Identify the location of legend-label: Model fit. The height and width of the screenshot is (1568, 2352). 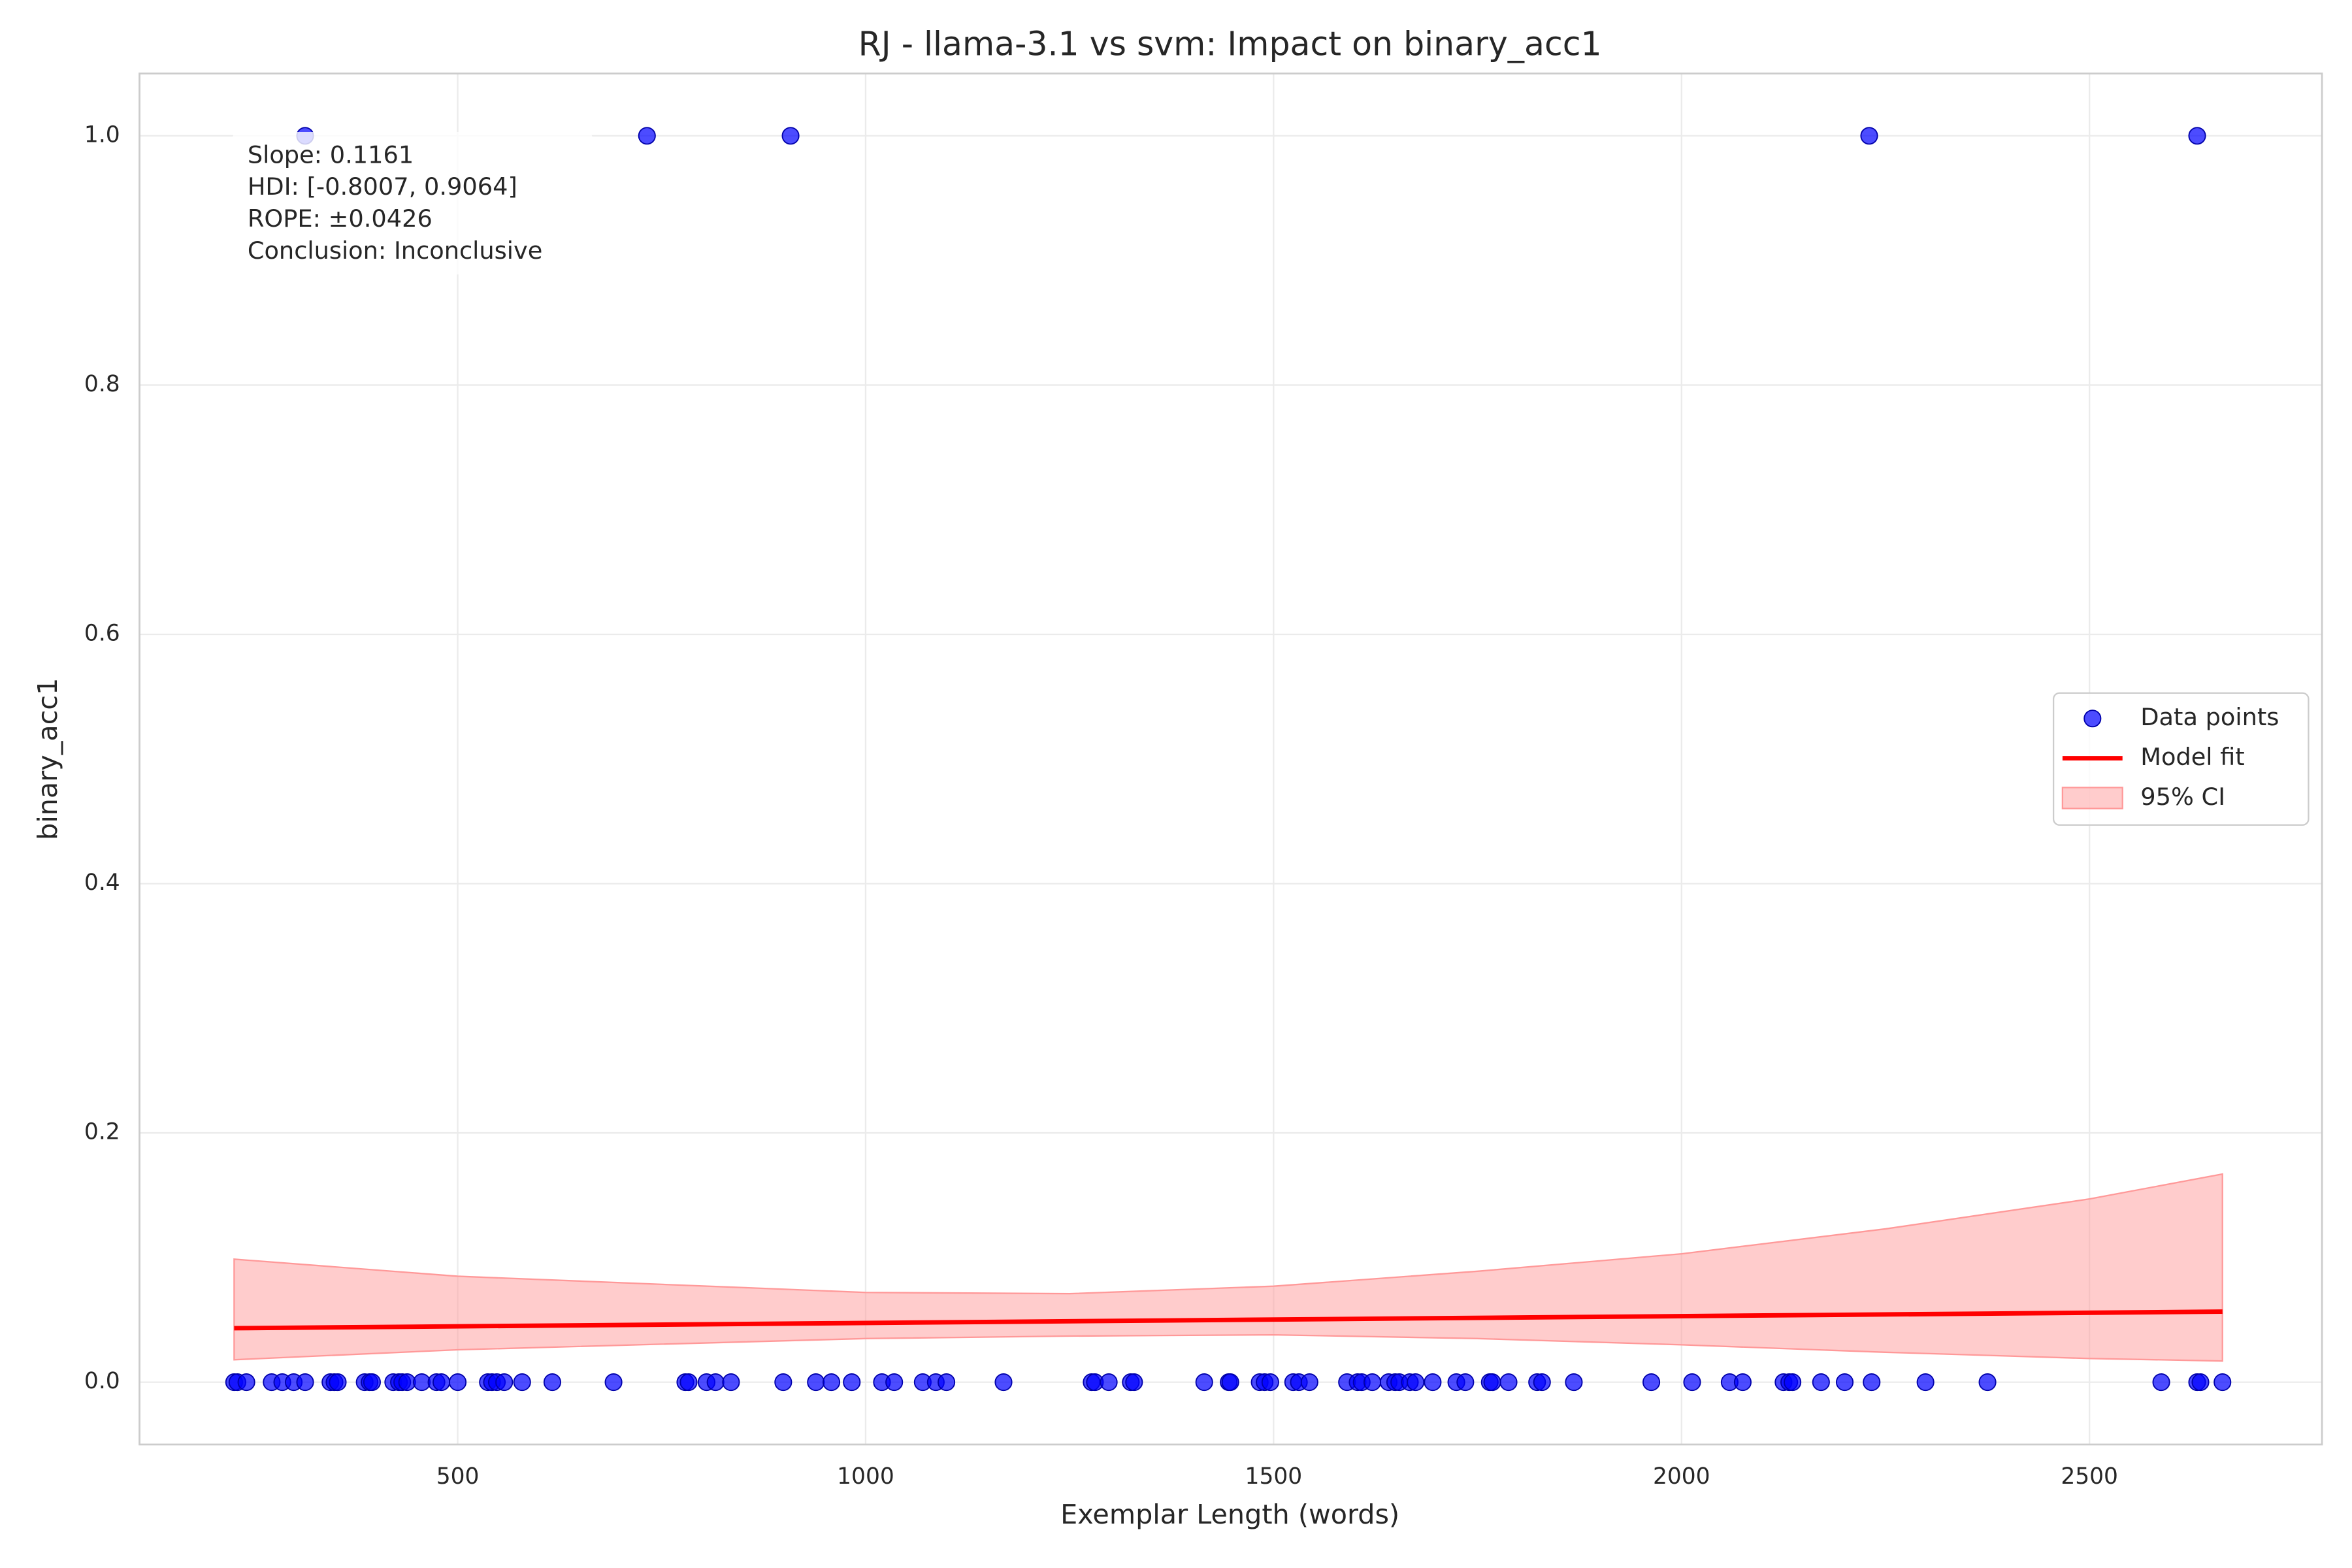
(2192, 757).